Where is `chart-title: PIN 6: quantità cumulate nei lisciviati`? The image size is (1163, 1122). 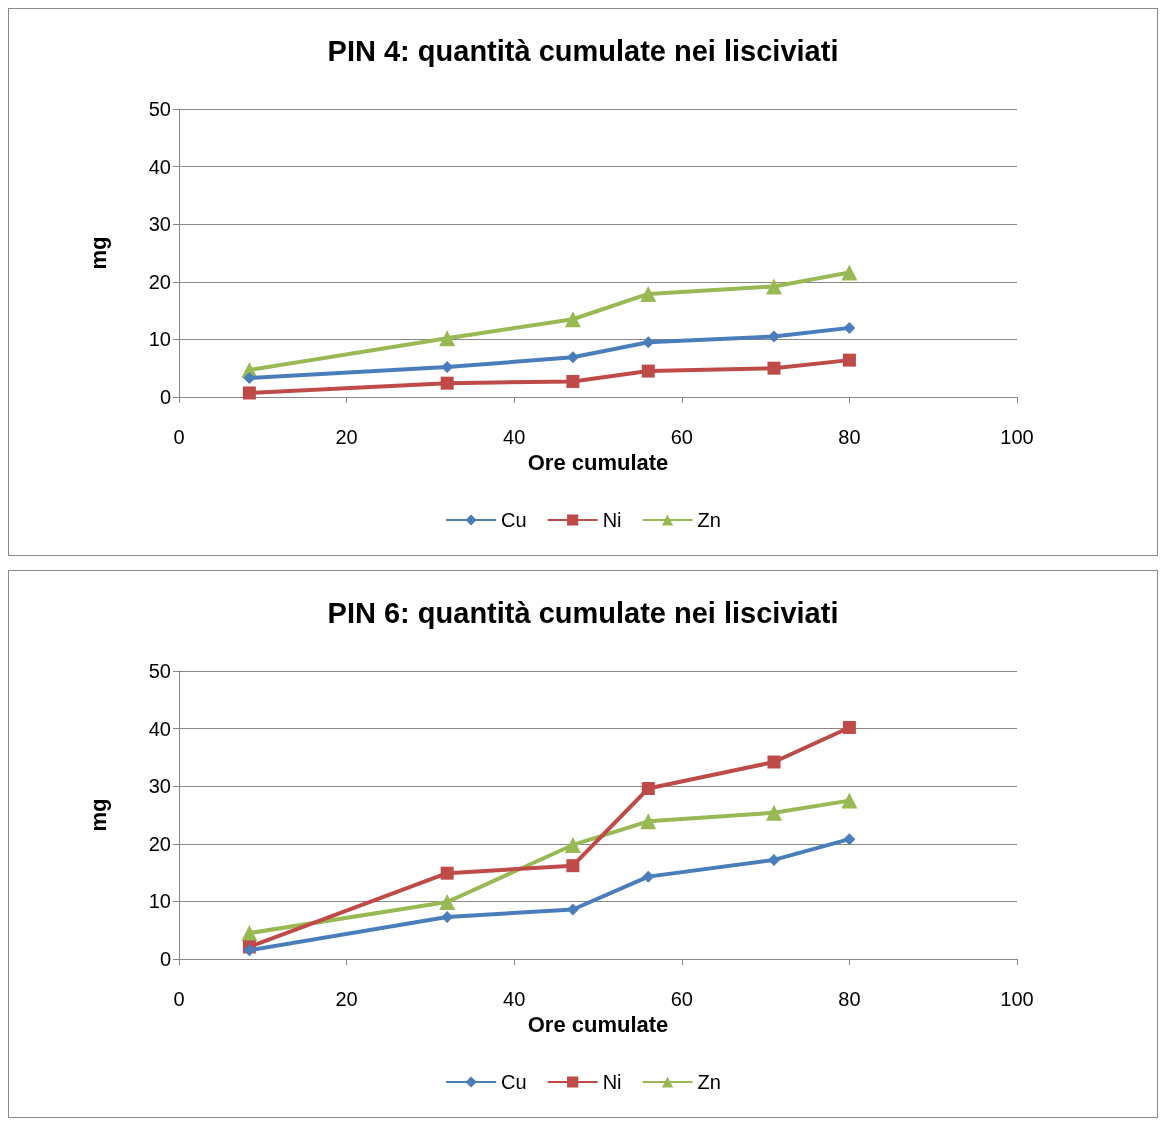 chart-title: PIN 6: quantità cumulate nei lisciviati is located at coordinates (583, 612).